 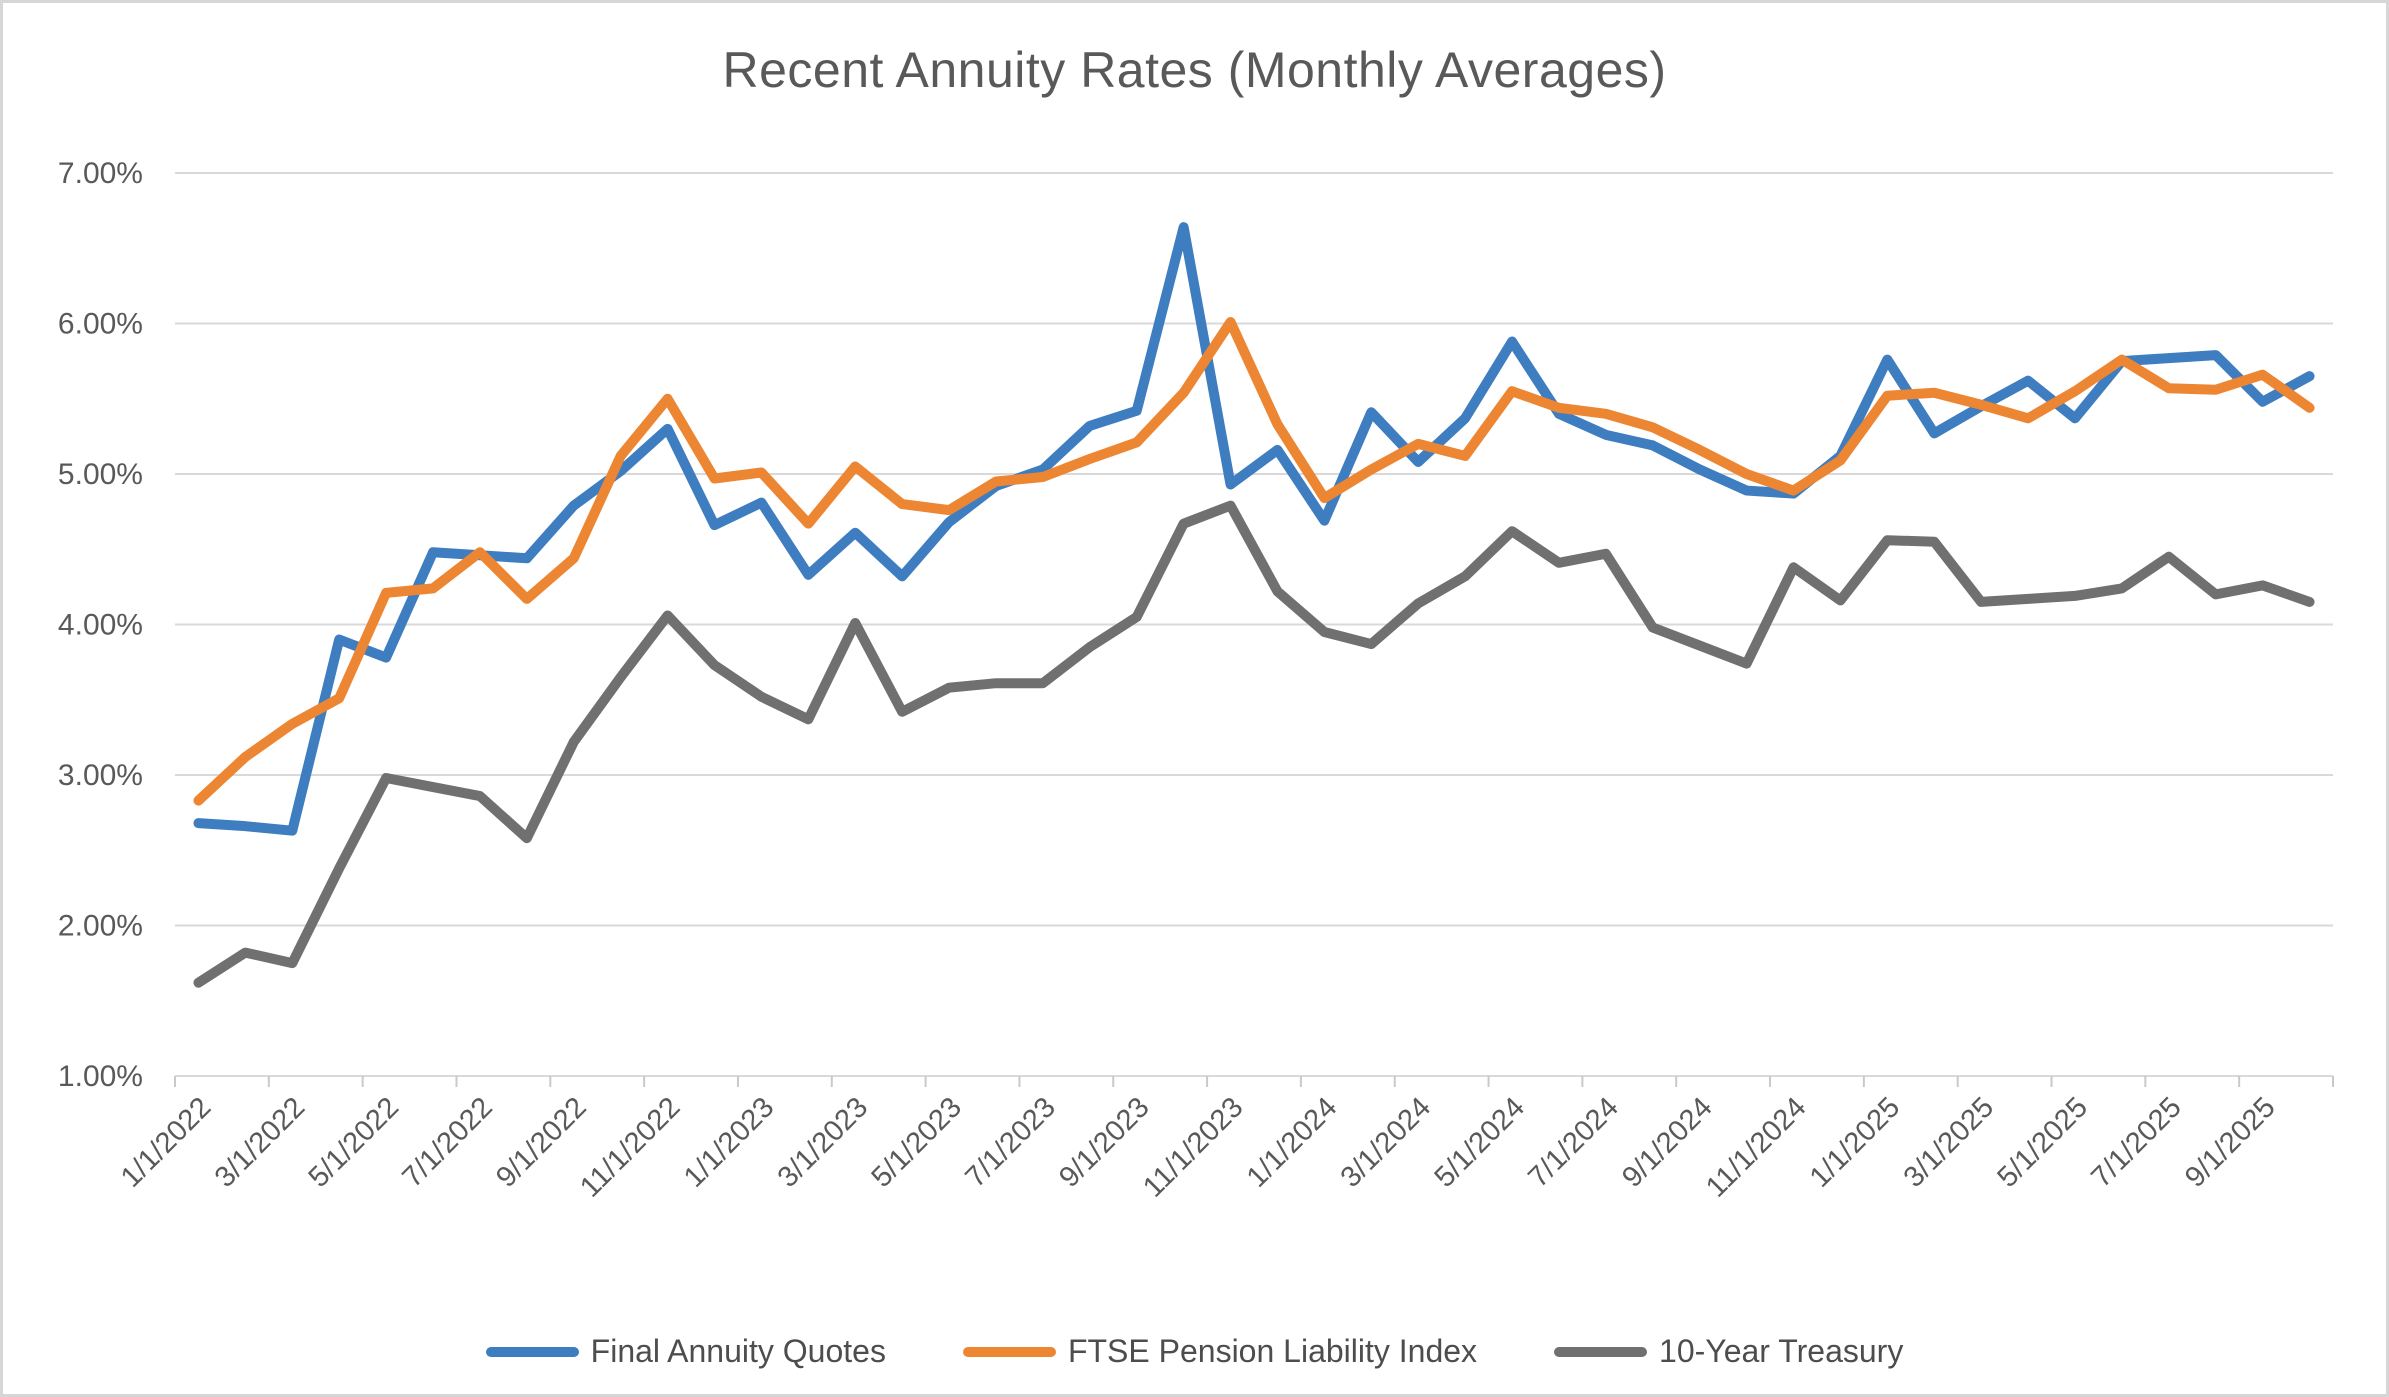 I want to click on svg-text: 3/1/2025, so click(x=1949, y=1142).